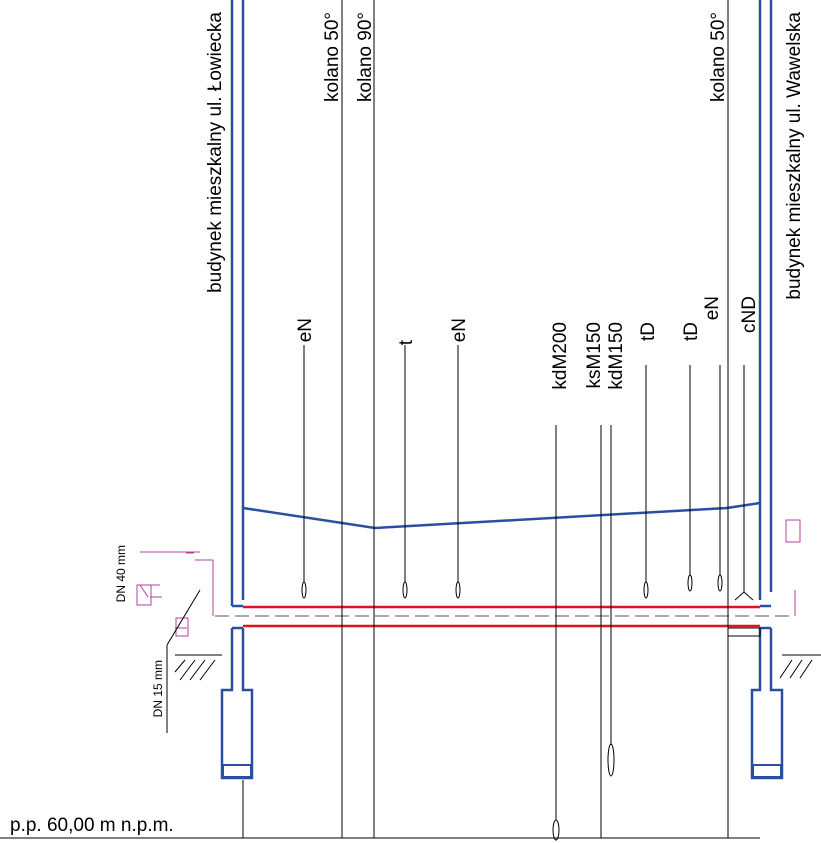 The width and height of the screenshot is (821, 843). What do you see at coordinates (560, 356) in the screenshot?
I see `line-label: kdM200` at bounding box center [560, 356].